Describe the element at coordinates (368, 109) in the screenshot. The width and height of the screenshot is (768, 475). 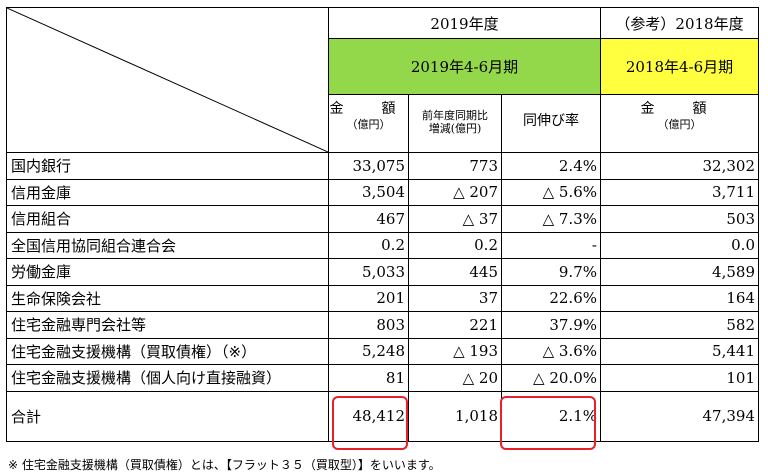
I see `amount-col-title: 金 額` at that location.